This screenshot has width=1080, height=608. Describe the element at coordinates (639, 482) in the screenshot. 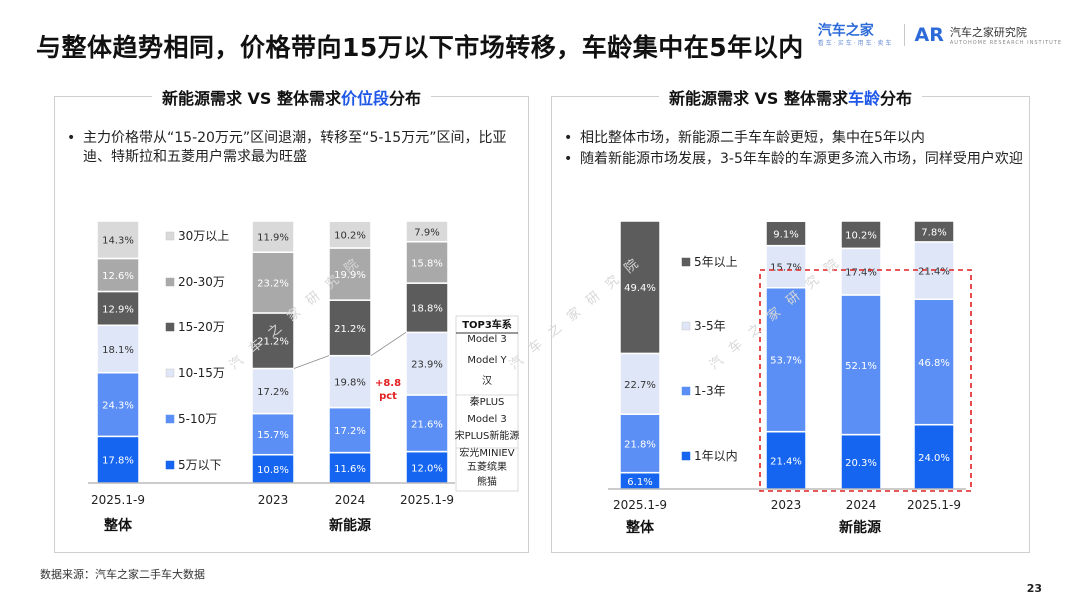

I see `data-label: 6.1%` at that location.